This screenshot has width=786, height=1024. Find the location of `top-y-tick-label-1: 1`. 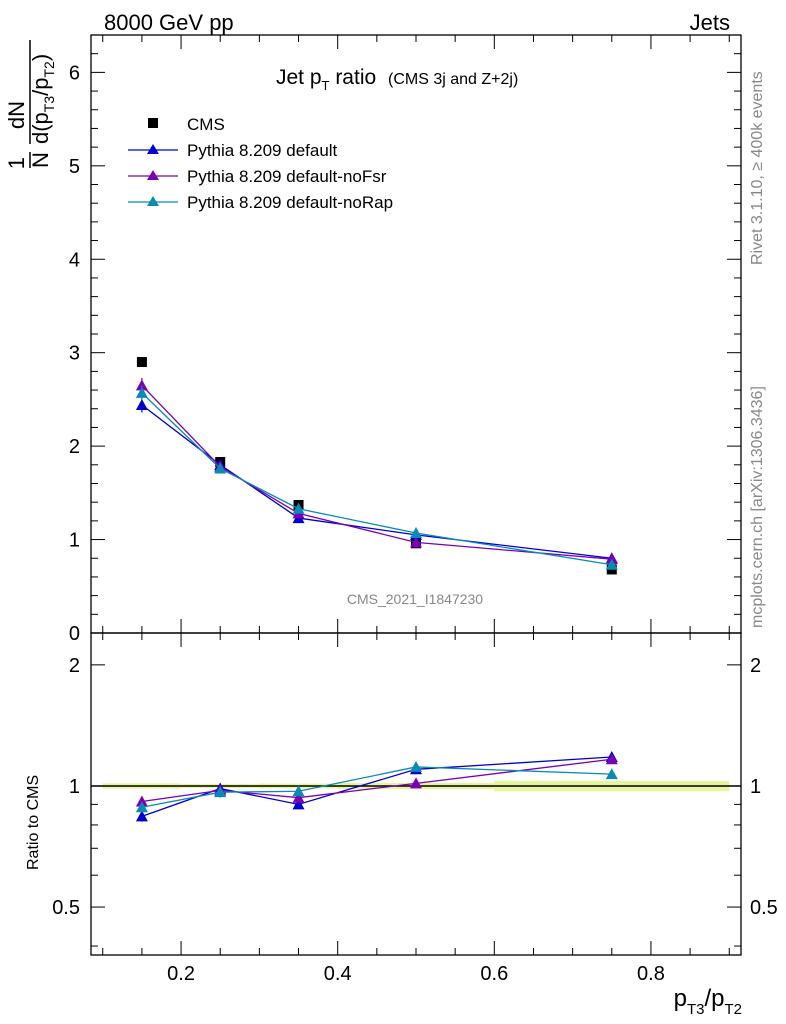

top-y-tick-label-1: 1 is located at coordinates (74, 541).